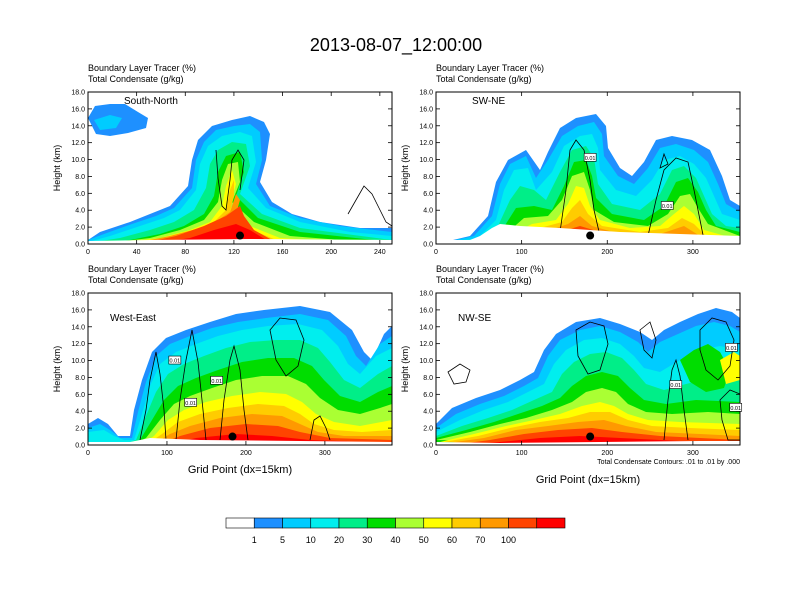 Image resolution: width=792 pixels, height=612 pixels. What do you see at coordinates (167, 453) in the screenshot?
I see `x-tick-label: 100` at bounding box center [167, 453].